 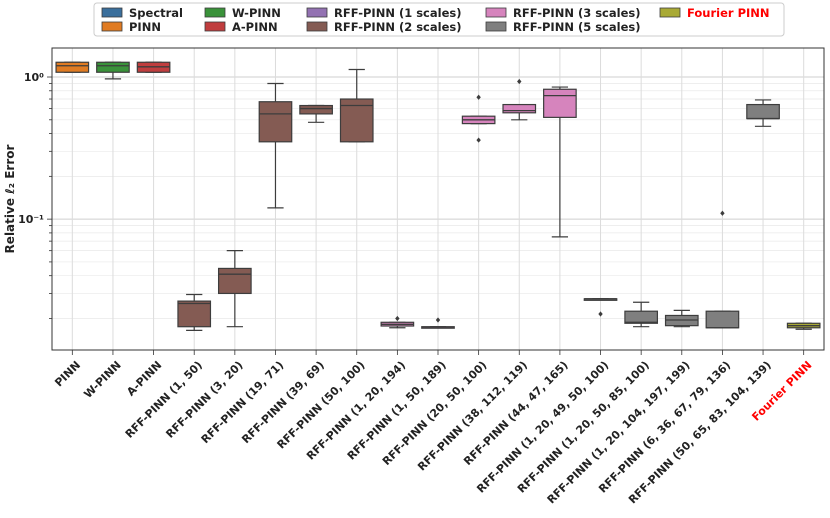 I want to click on y-axis-label: Relative ℓ₂ Error, so click(x=10, y=198).